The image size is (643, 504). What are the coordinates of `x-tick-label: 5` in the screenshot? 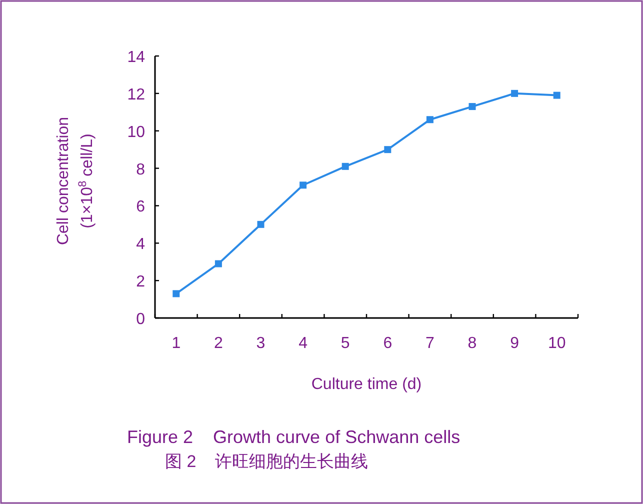 It's located at (345, 343).